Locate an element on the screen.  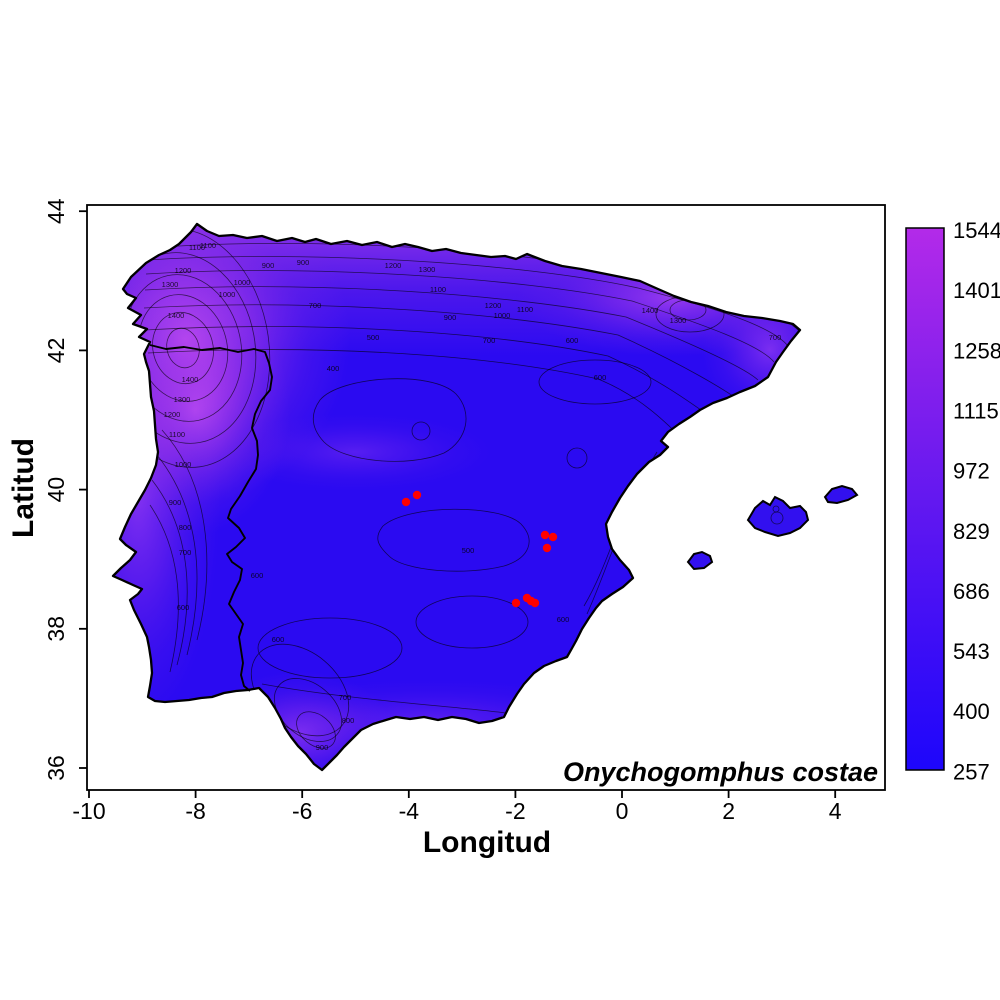
menorca-island is located at coordinates (841, 494).